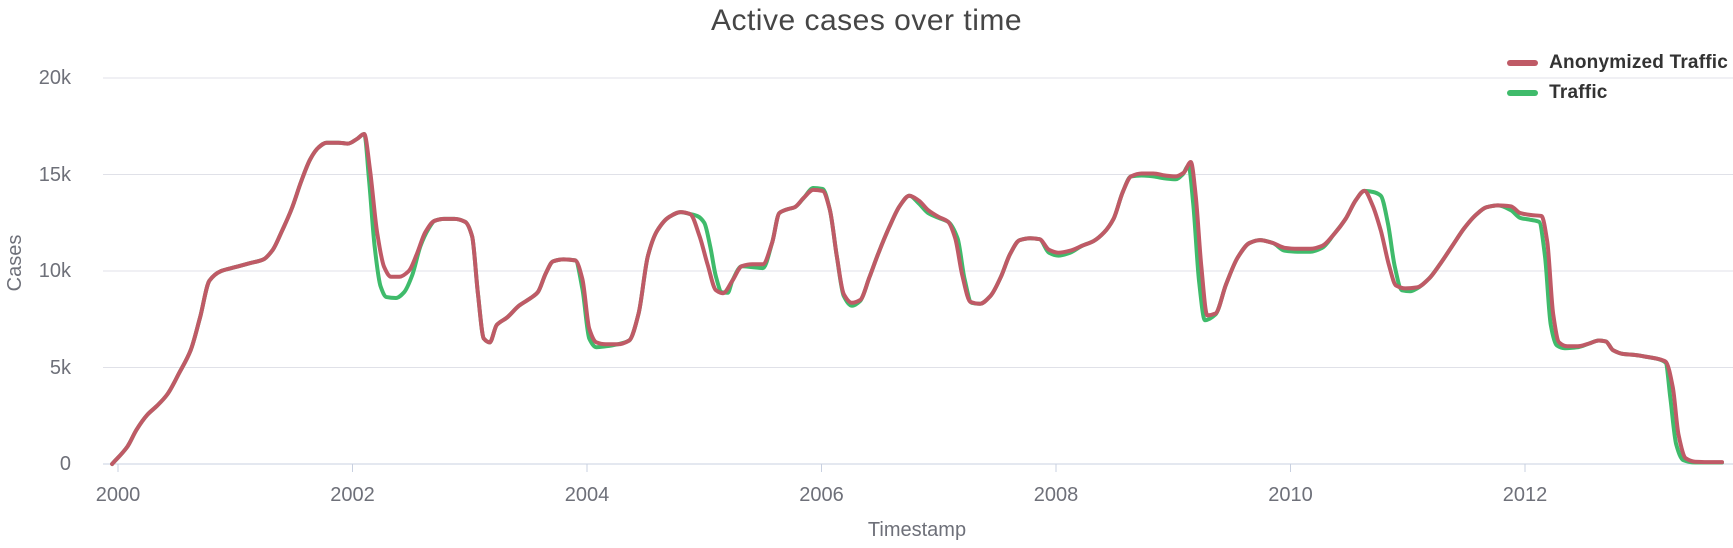 The image size is (1733, 548). What do you see at coordinates (917, 530) in the screenshot?
I see `x-axis-title: Timestamp` at bounding box center [917, 530].